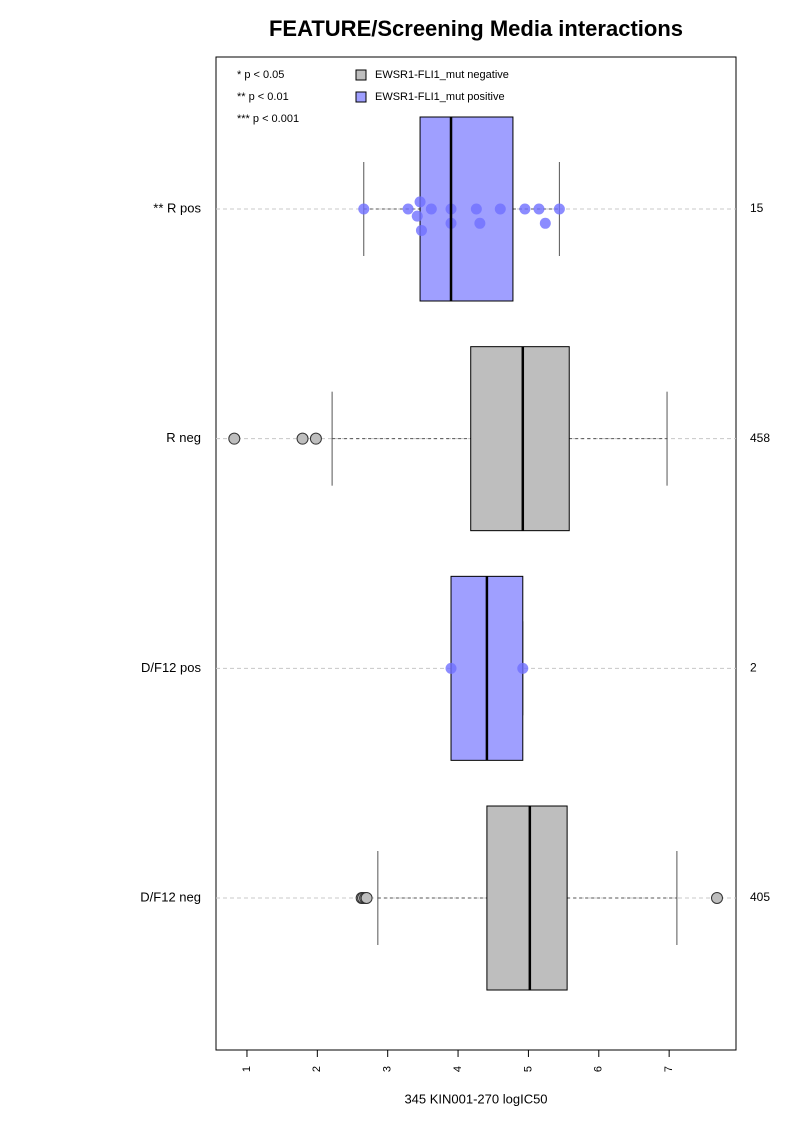 The image size is (793, 1127). What do you see at coordinates (757, 208) in the screenshot?
I see `count-label: 15` at bounding box center [757, 208].